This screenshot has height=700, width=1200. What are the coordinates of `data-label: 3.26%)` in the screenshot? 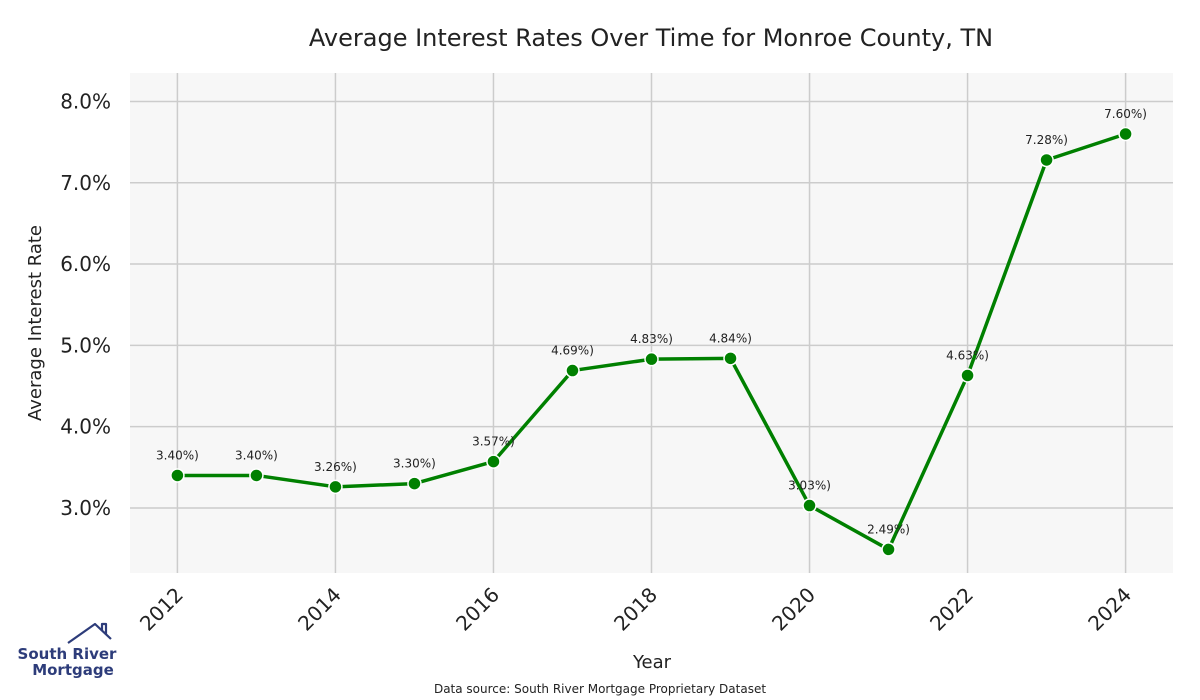 It's located at (335, 467).